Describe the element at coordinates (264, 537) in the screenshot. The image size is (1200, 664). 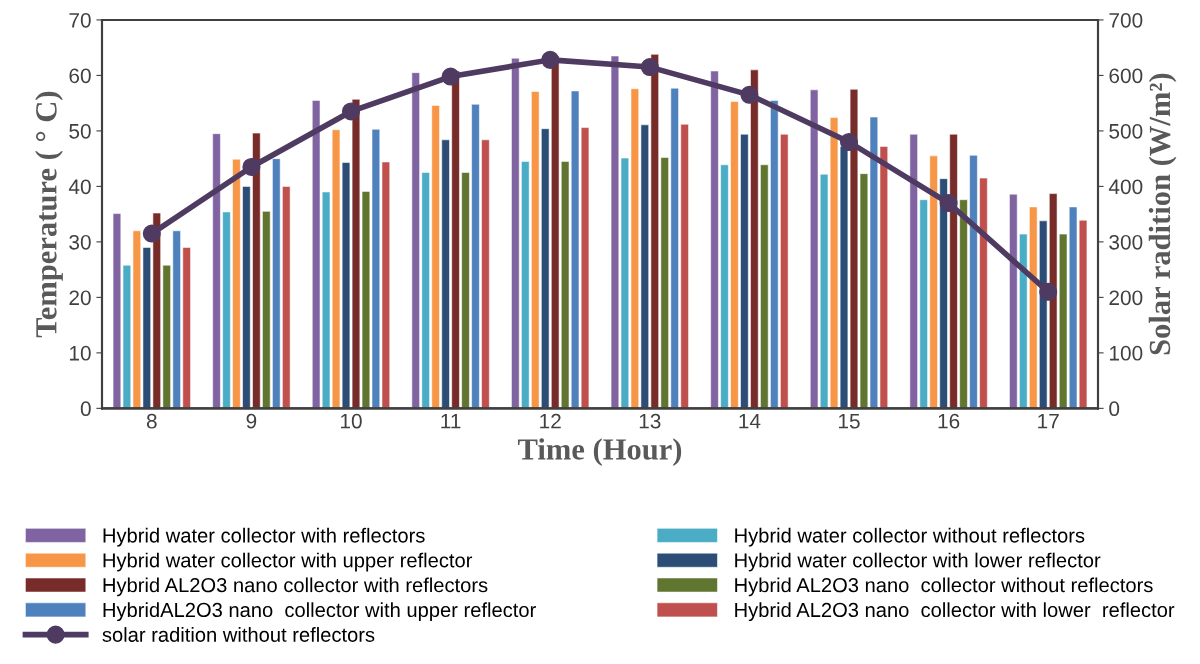
I see `legend-label: Hybrid water collector with reflectors` at that location.